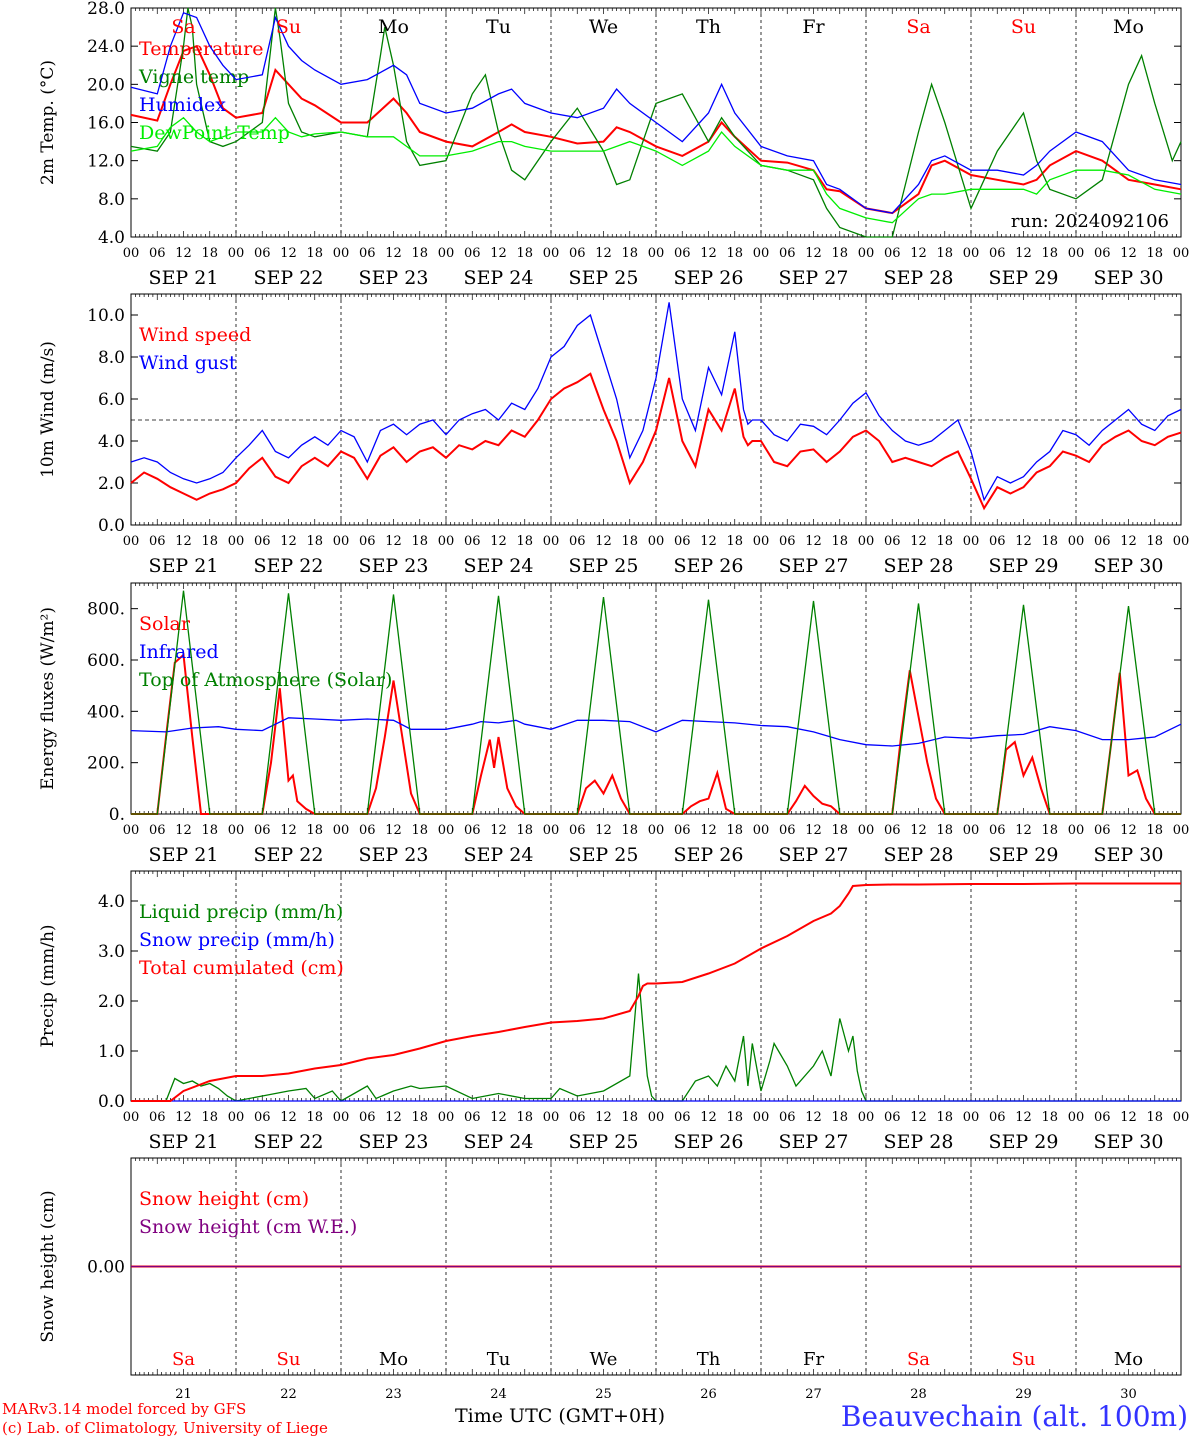 The width and height of the screenshot is (1194, 1440). I want to click on panel-0-legend-2: Humidex, so click(182, 105).